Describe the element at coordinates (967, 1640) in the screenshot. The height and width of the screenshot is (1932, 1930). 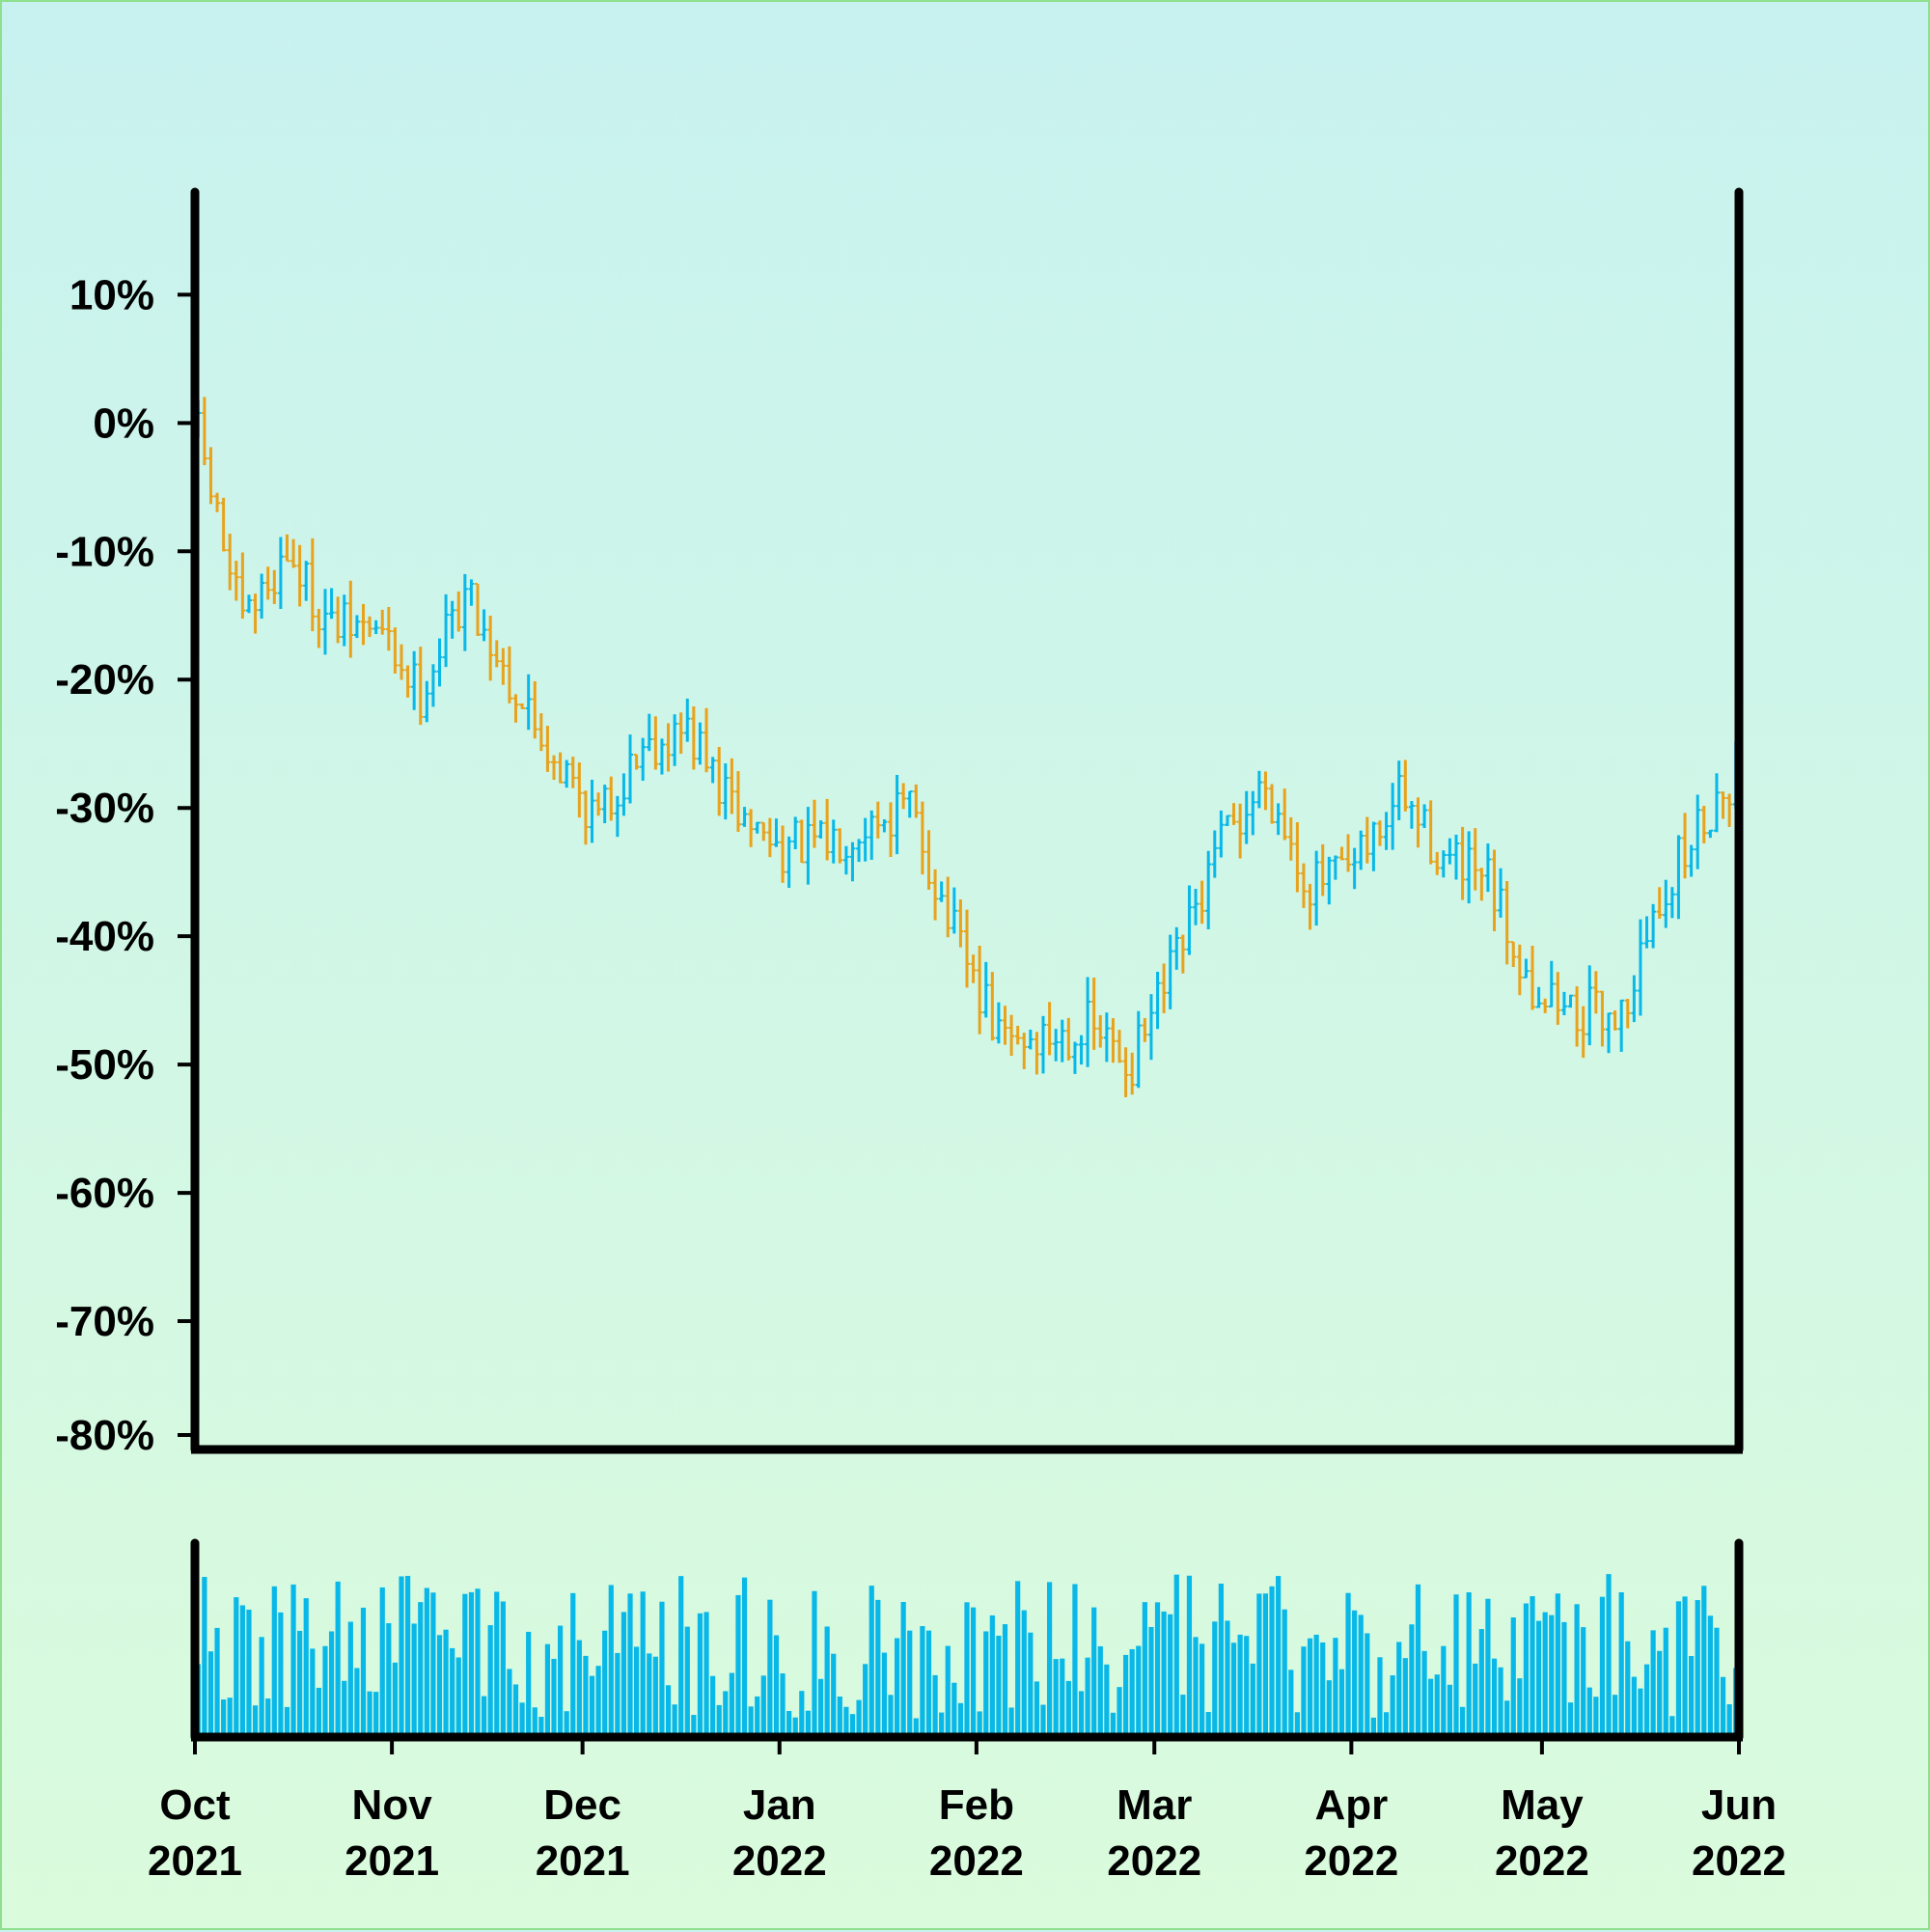
I see `volume-panel-axes` at that location.